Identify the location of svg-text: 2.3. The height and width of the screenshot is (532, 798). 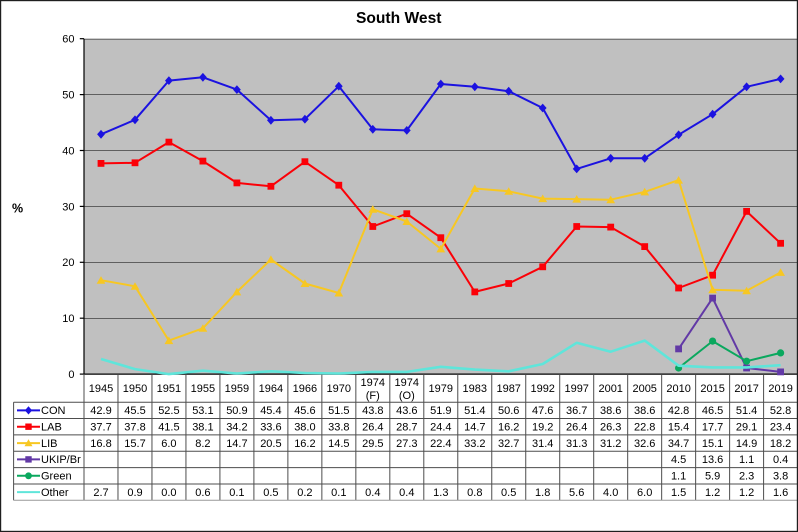
(746, 477).